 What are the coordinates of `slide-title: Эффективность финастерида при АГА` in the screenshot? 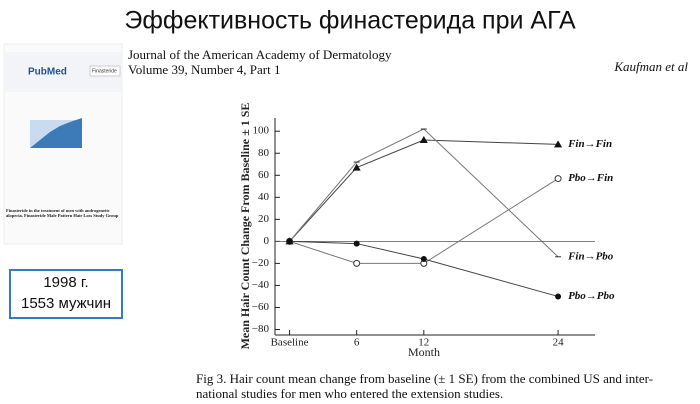 It's located at (350, 21).